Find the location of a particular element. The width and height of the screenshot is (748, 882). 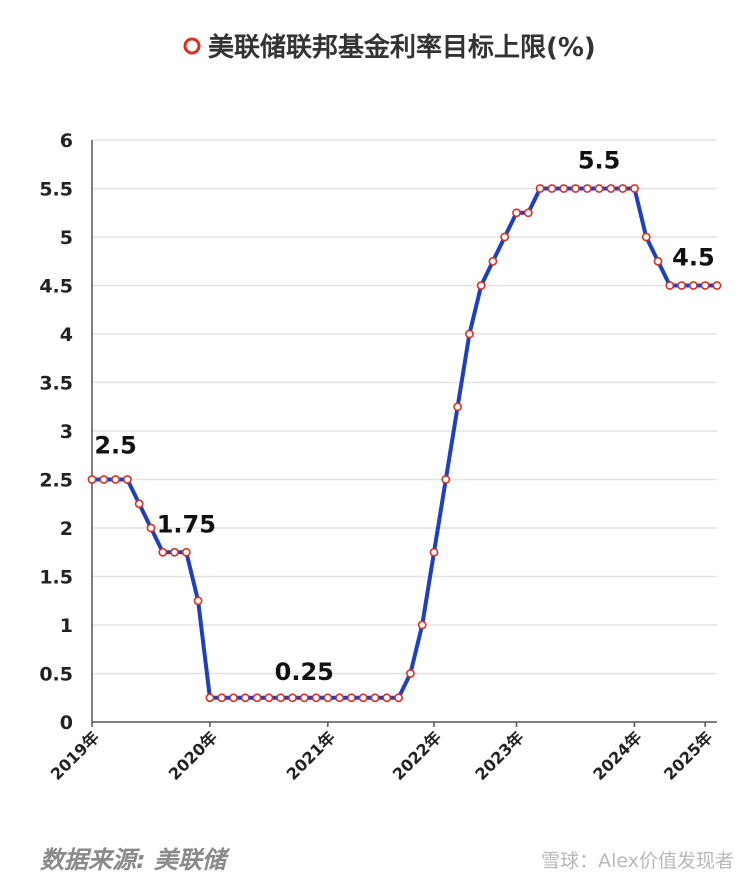

y-tick-label: 5 is located at coordinates (66, 238).